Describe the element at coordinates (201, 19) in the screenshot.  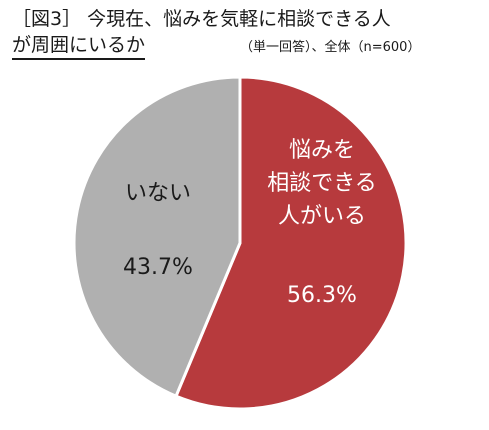
I see `chart-title-line-1: ［図3］ 今現在、悩みを気軽に相談できる人` at that location.